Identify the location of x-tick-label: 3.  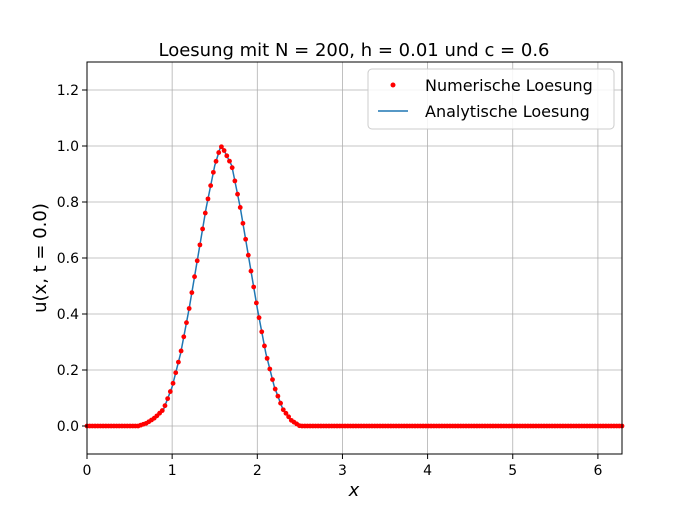
(342, 471).